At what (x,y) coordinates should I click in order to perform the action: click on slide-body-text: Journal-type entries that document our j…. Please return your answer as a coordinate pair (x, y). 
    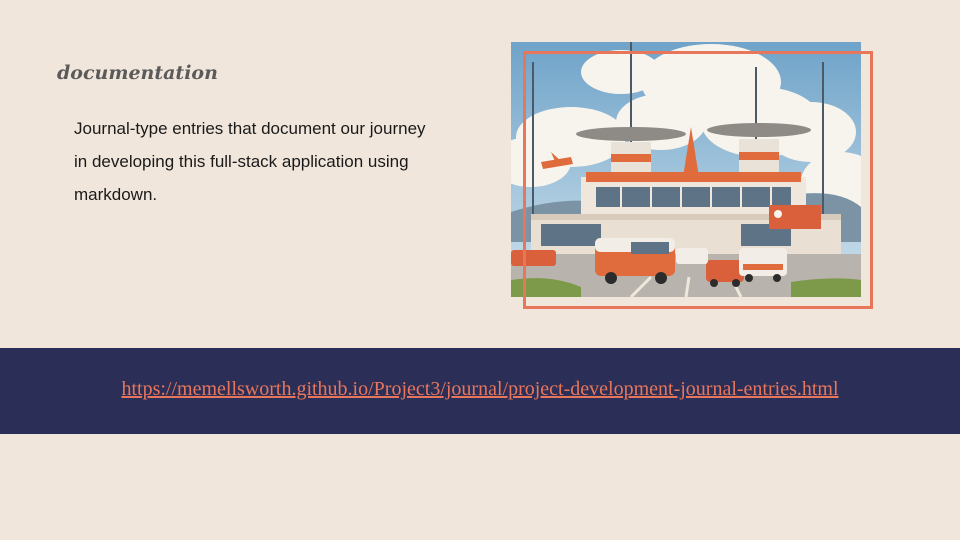
    Looking at the image, I should click on (250, 161).